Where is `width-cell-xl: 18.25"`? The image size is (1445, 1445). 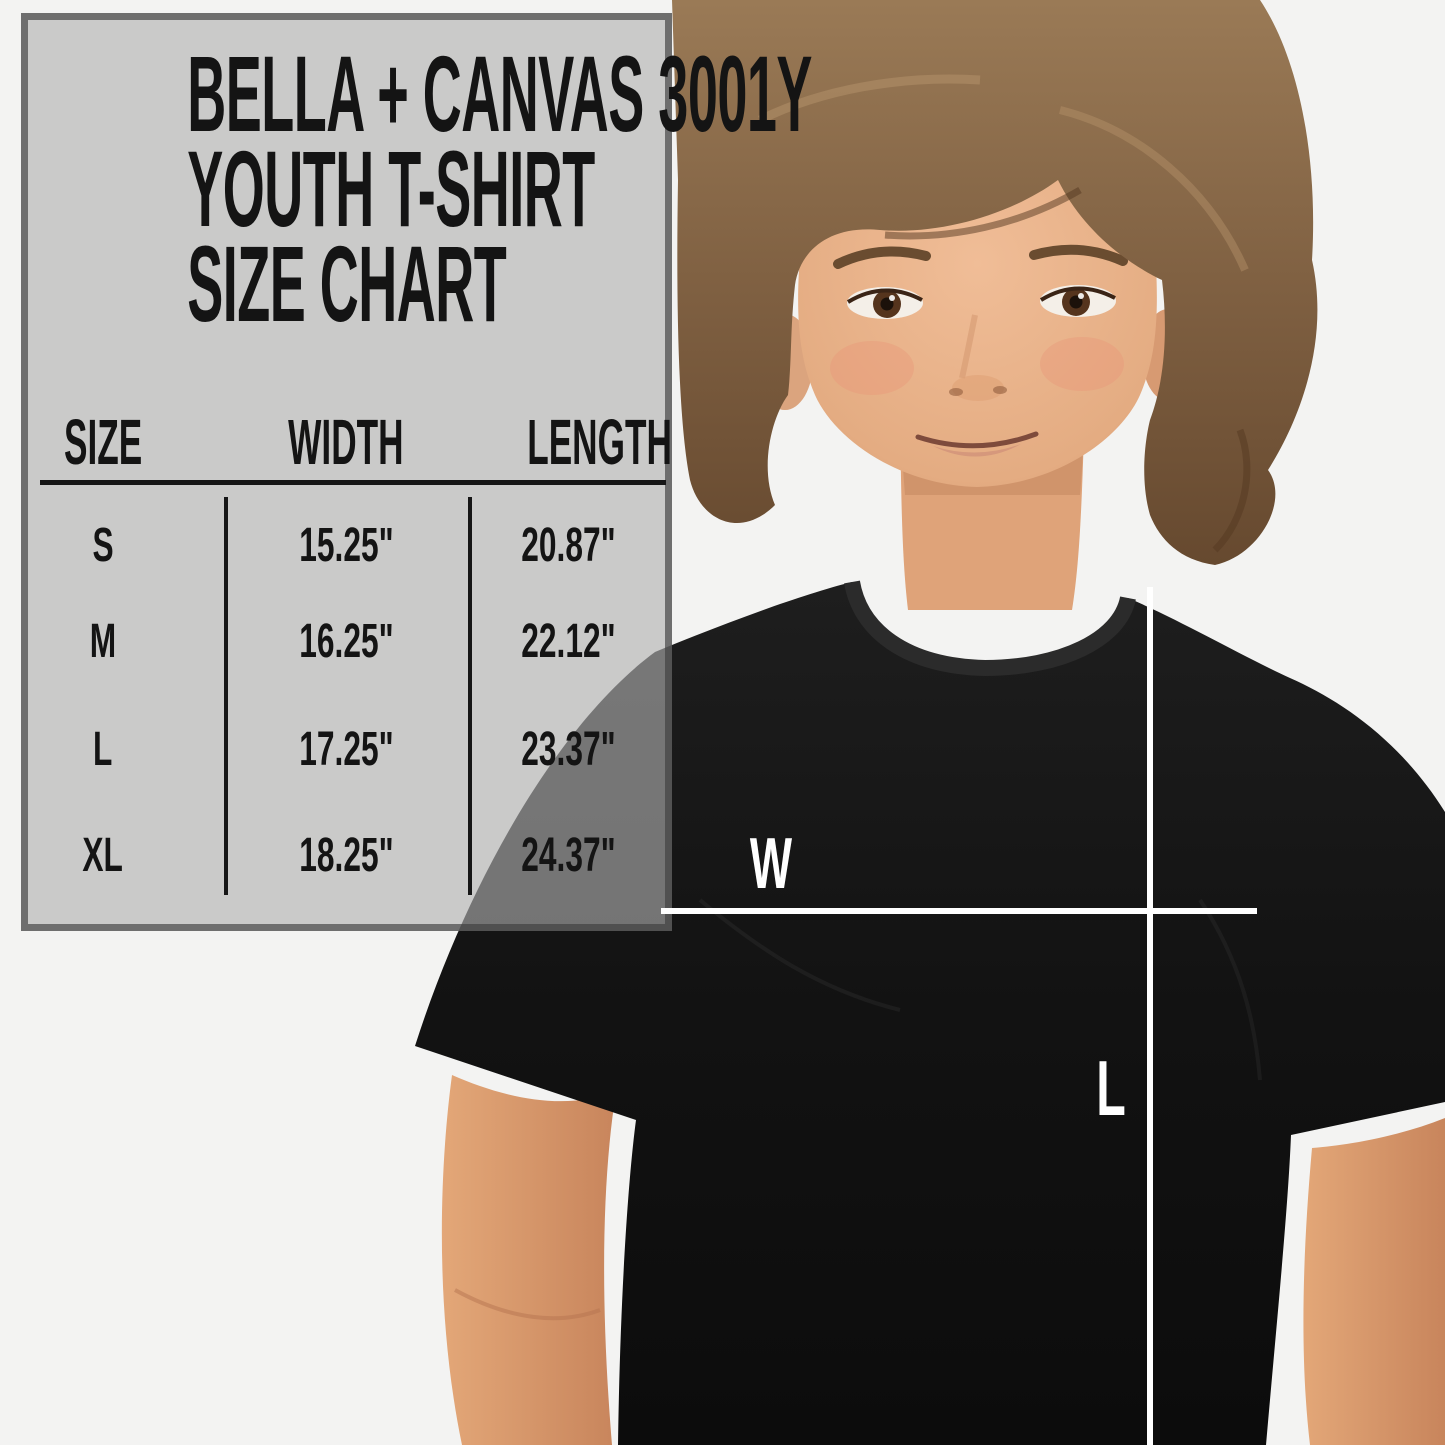
width-cell-xl: 18.25" is located at coordinates (346, 855).